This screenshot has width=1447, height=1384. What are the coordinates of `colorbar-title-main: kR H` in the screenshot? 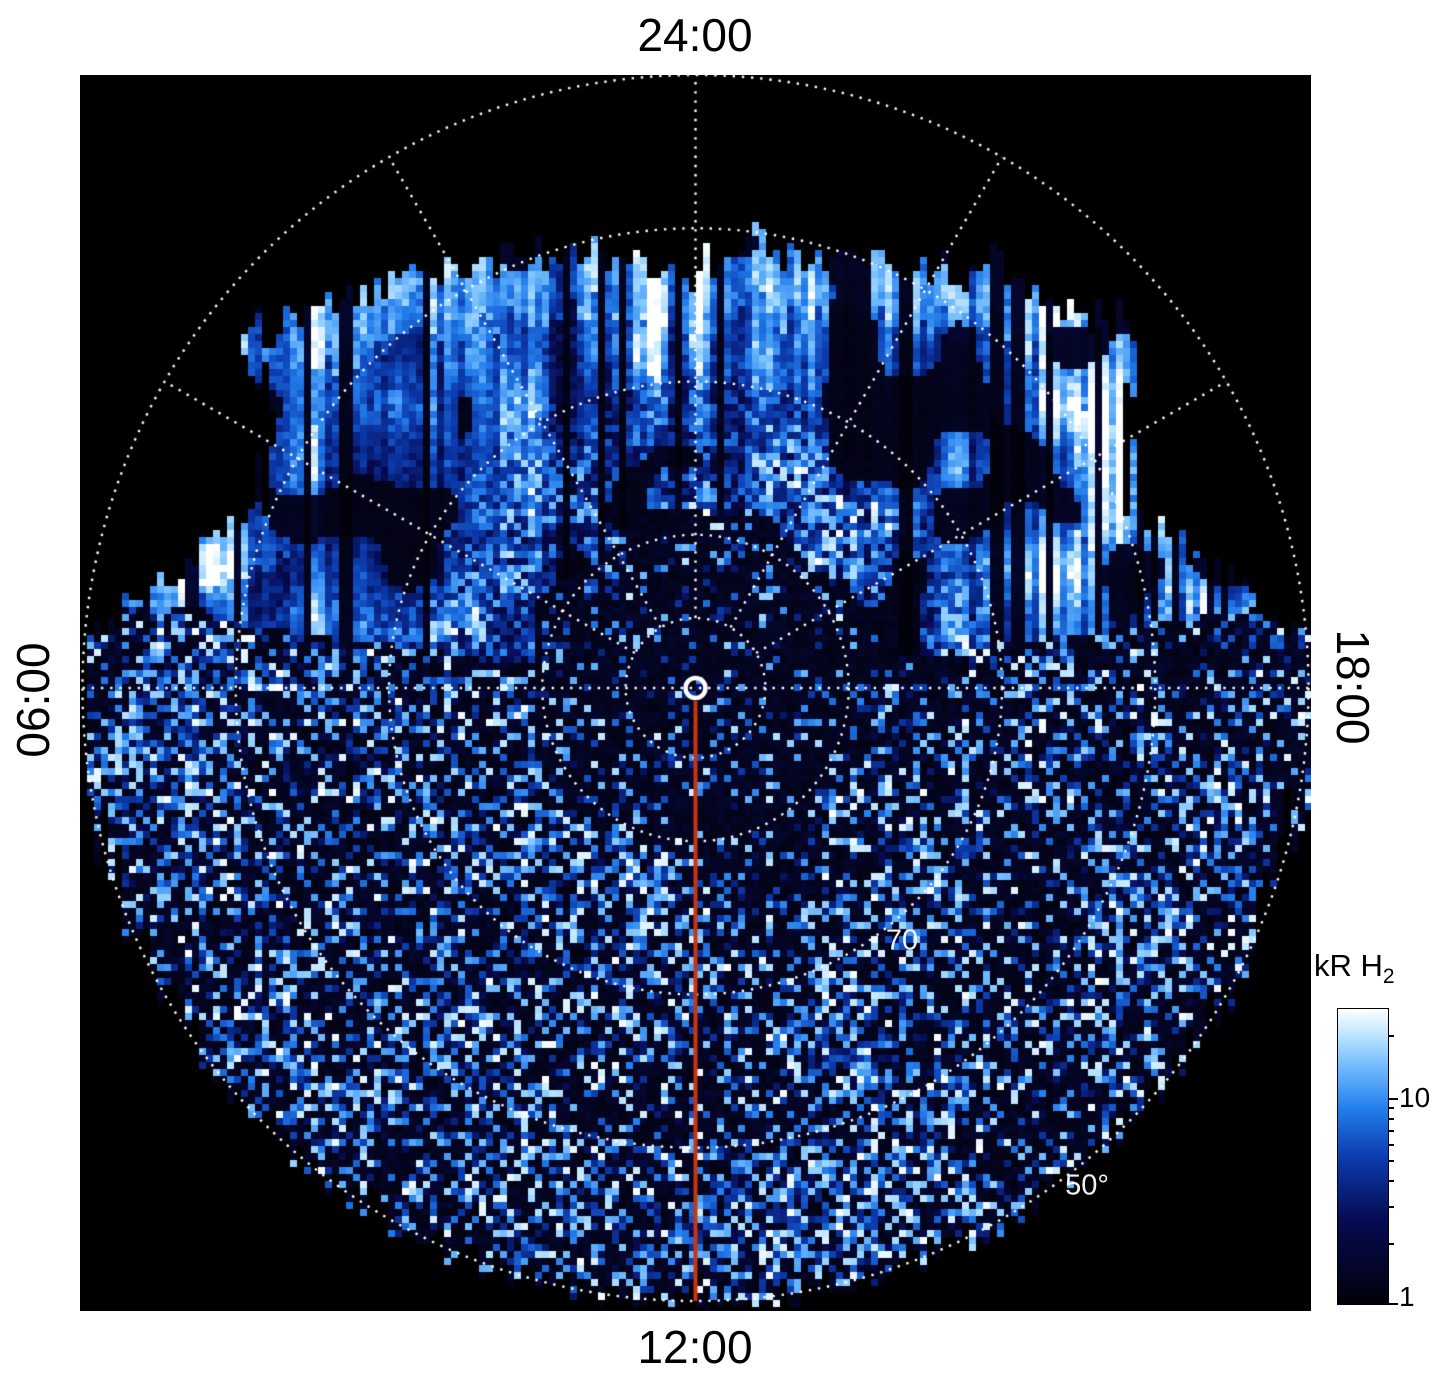 It's located at (1348, 965).